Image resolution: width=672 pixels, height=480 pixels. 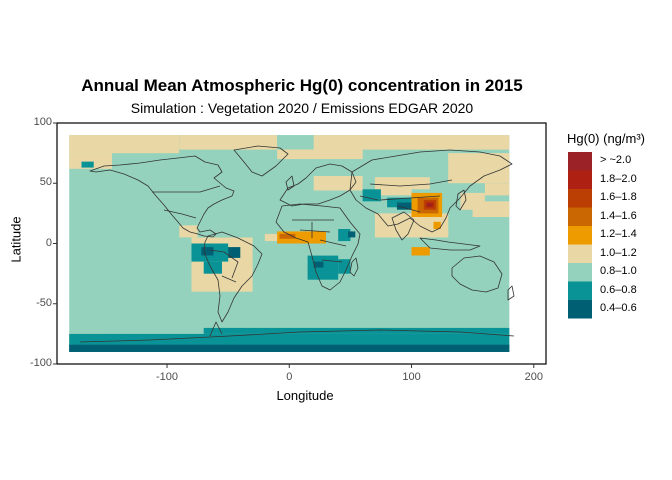 What do you see at coordinates (167, 377) in the screenshot?
I see `x-tick-label: -100` at bounding box center [167, 377].